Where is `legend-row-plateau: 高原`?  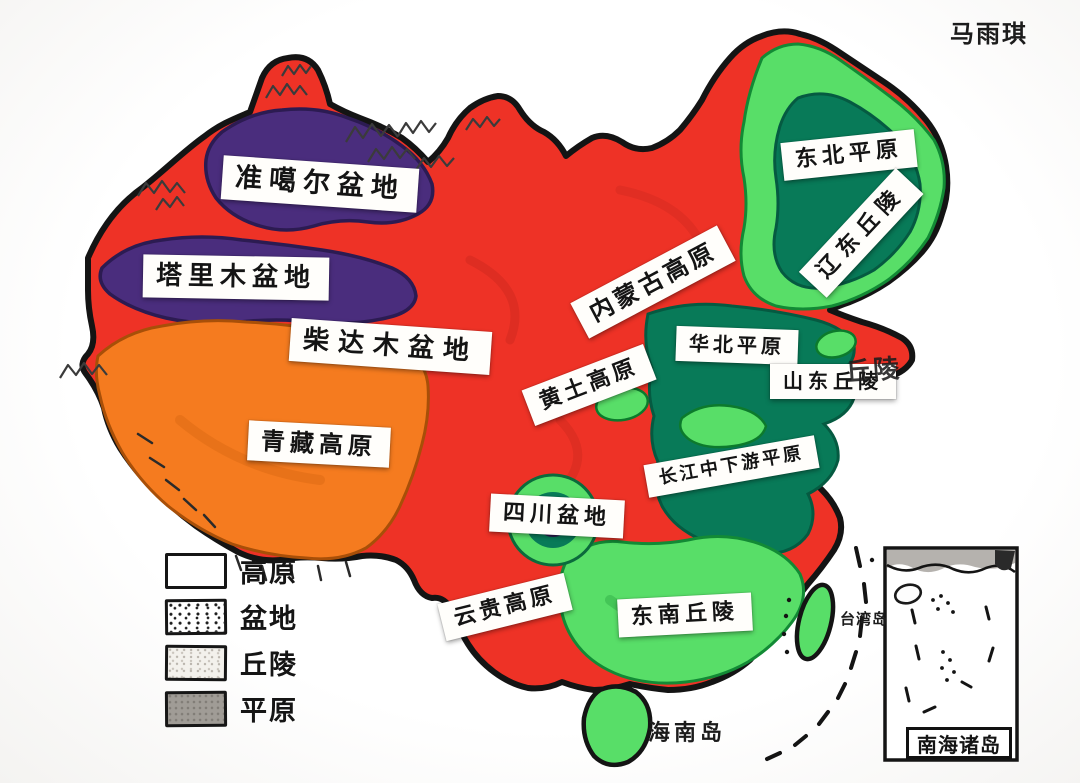 legend-row-plateau: 高原 is located at coordinates (231, 570).